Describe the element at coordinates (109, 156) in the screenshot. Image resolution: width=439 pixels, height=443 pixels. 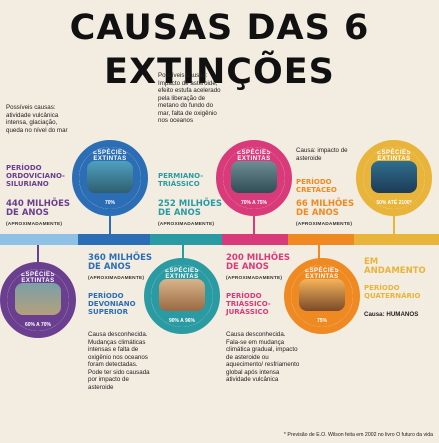
I see `badge-title-2: ESPÉCIES EXTINTAS` at that location.